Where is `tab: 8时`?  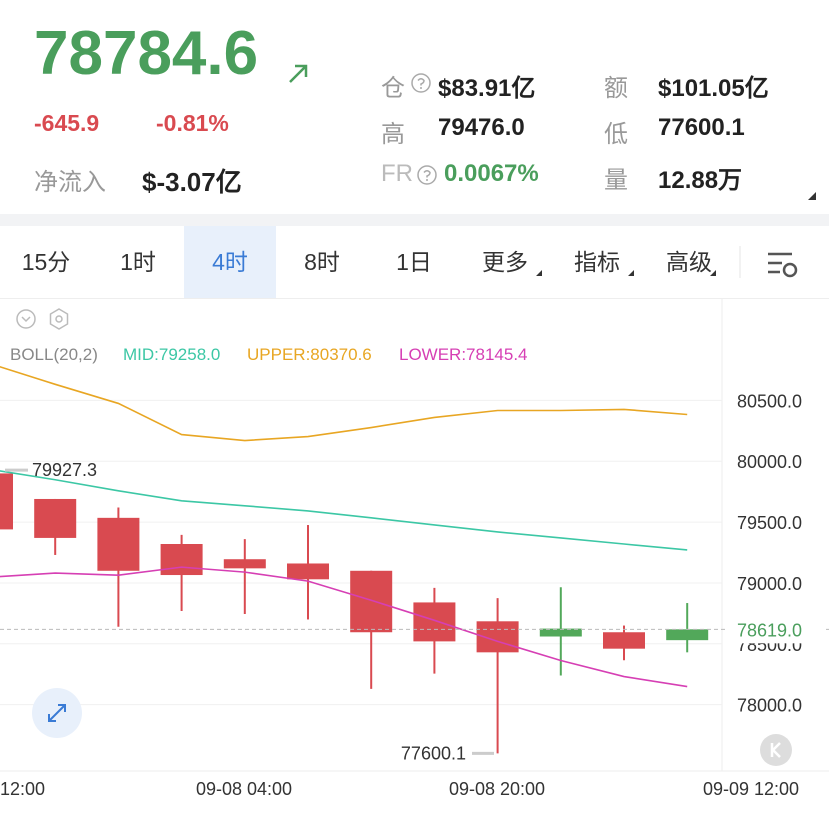 tab: 8时 is located at coordinates (322, 262).